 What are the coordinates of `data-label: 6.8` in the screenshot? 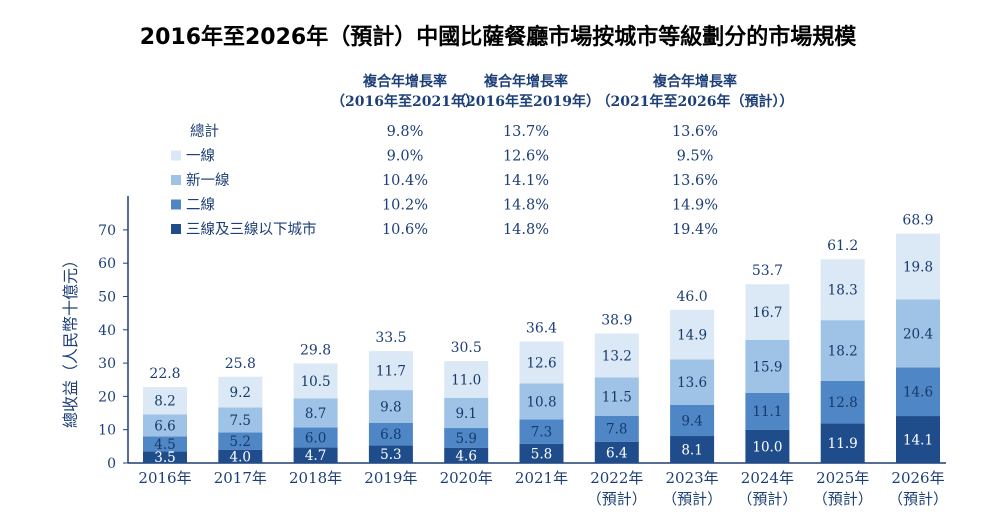 It's located at (390, 435).